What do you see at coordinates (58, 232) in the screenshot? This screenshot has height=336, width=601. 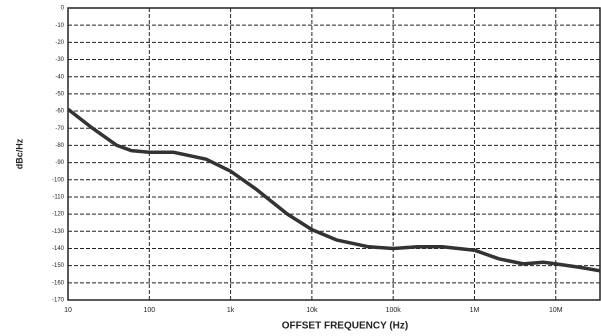 I see `y-tick-label: -130` at bounding box center [58, 232].